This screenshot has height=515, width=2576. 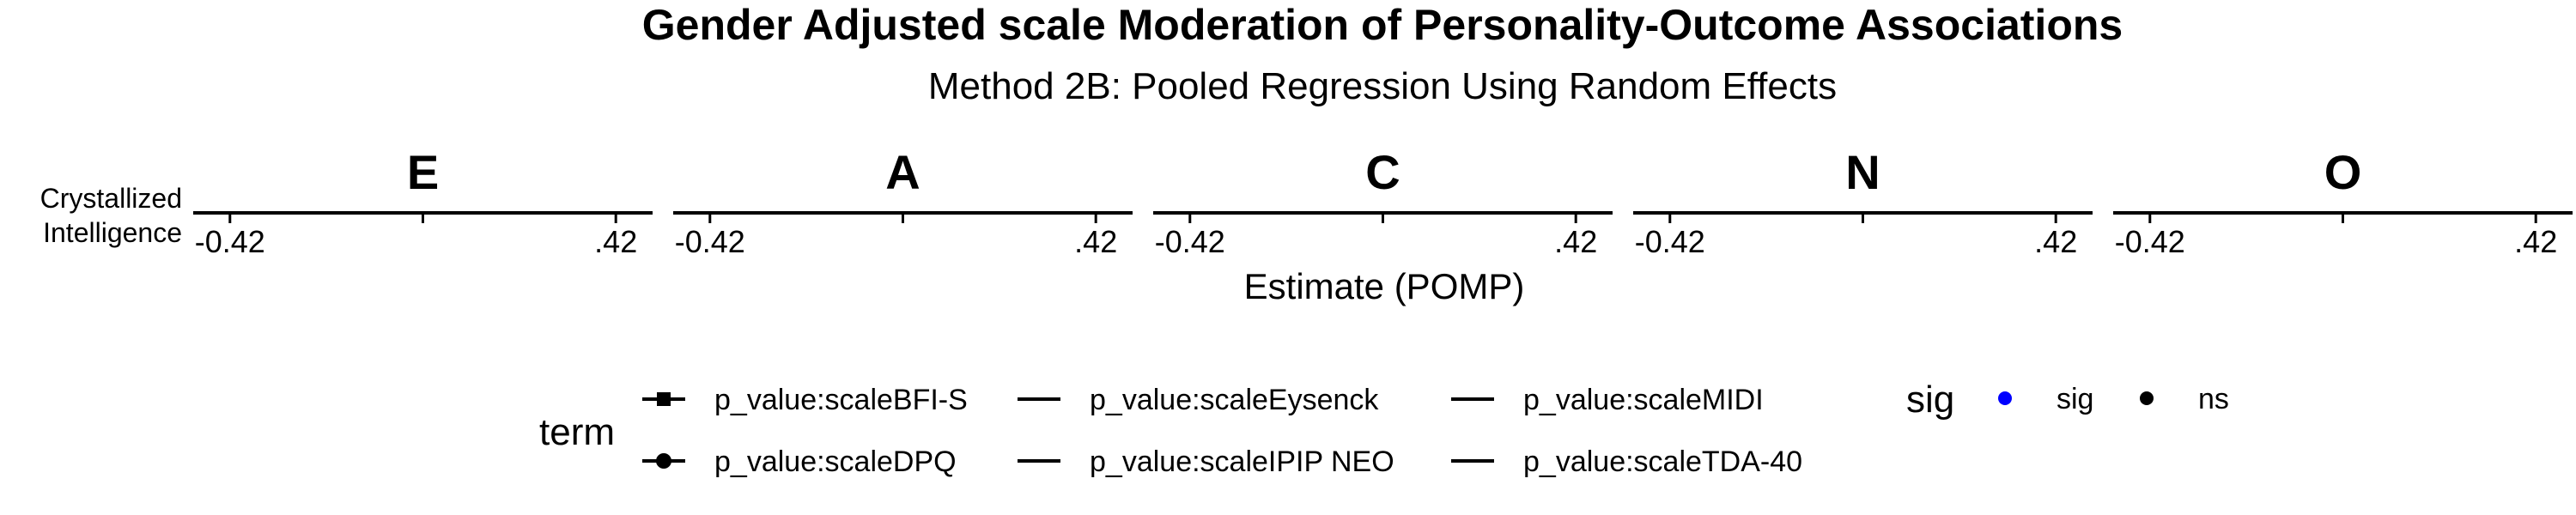 What do you see at coordinates (2343, 172) in the screenshot?
I see `facet-strip-label: O` at bounding box center [2343, 172].